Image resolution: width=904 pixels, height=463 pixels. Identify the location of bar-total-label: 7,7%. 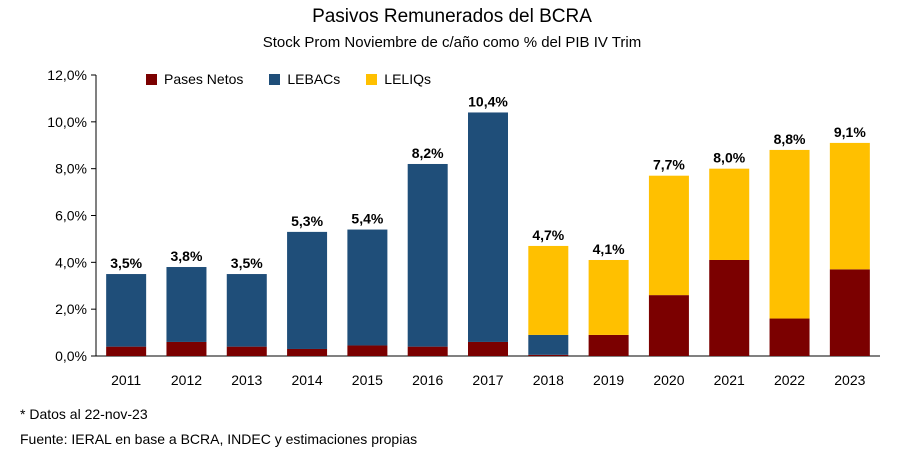
(669, 165).